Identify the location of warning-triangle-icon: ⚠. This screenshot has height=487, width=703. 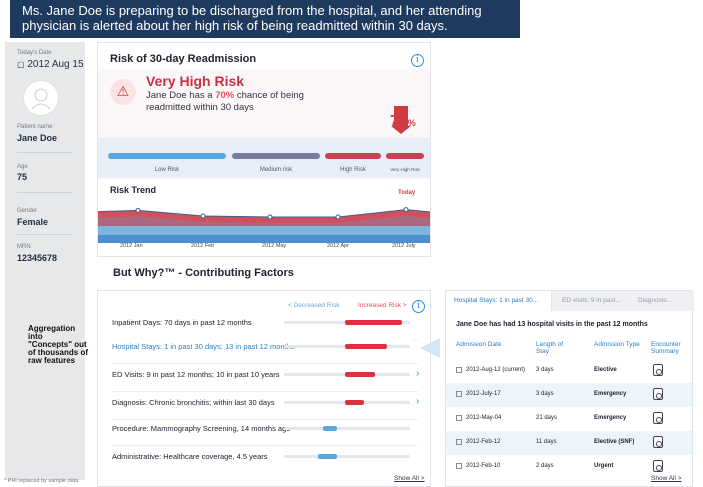
(123, 92).